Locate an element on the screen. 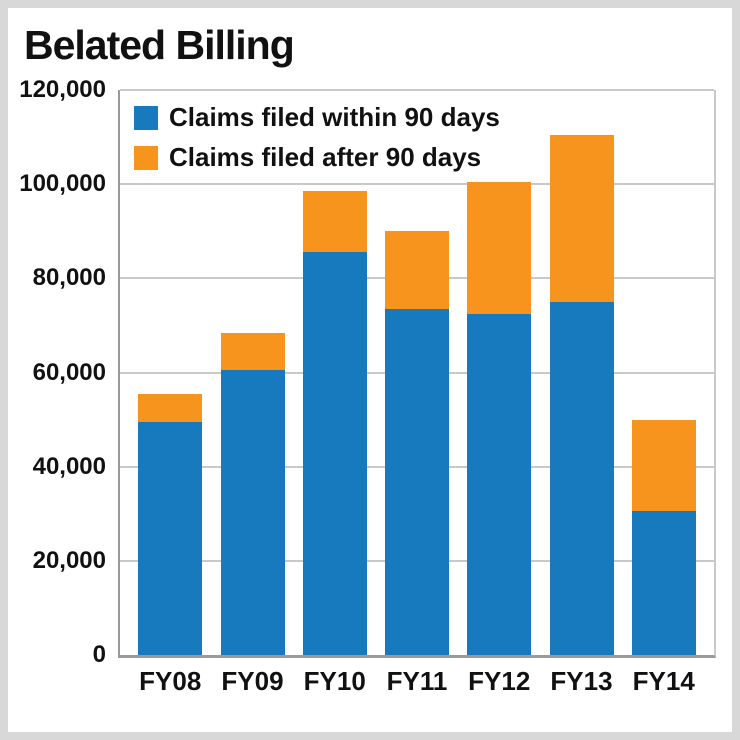 Image resolution: width=740 pixels, height=740 pixels. y-axis-tick-label: 40,000 is located at coordinates (69, 466).